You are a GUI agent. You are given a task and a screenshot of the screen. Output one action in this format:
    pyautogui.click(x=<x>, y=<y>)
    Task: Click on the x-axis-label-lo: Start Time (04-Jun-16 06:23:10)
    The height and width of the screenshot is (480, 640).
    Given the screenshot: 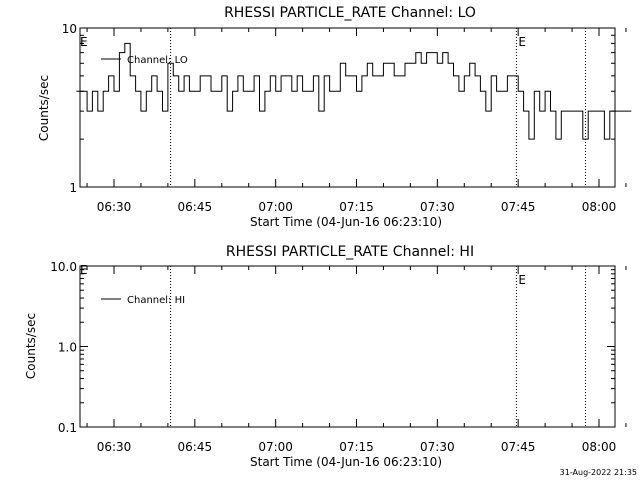 What is the action you would take?
    pyautogui.click(x=346, y=222)
    